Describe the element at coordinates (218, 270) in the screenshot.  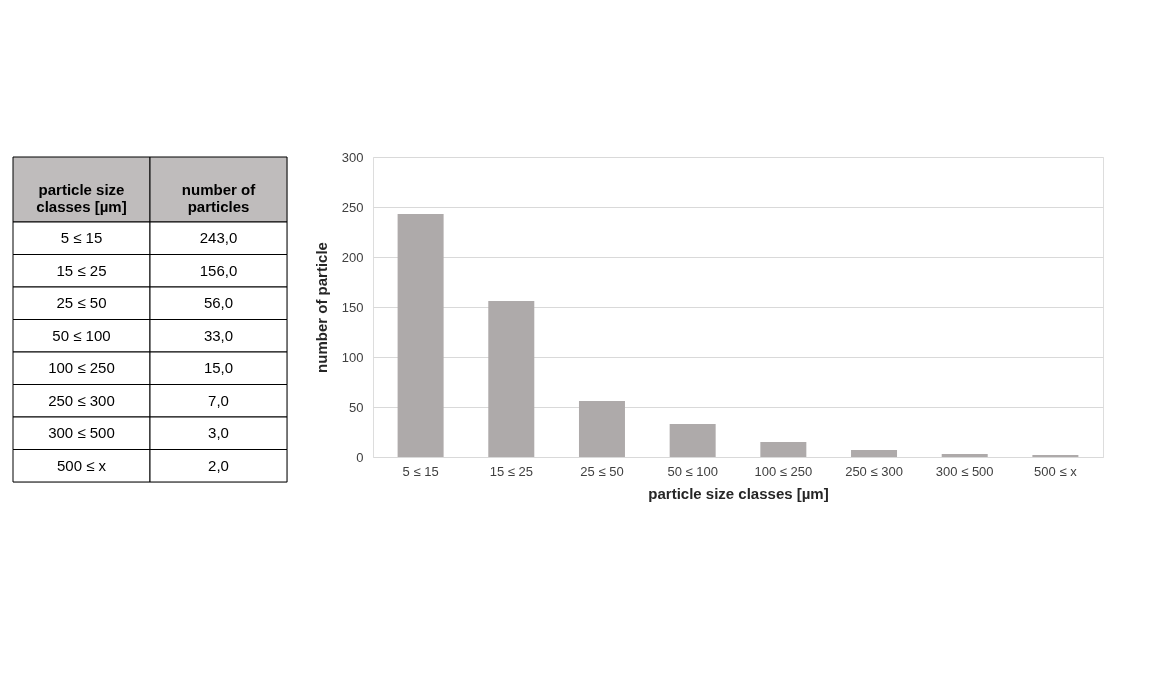
I see `text: 156,0` at that location.